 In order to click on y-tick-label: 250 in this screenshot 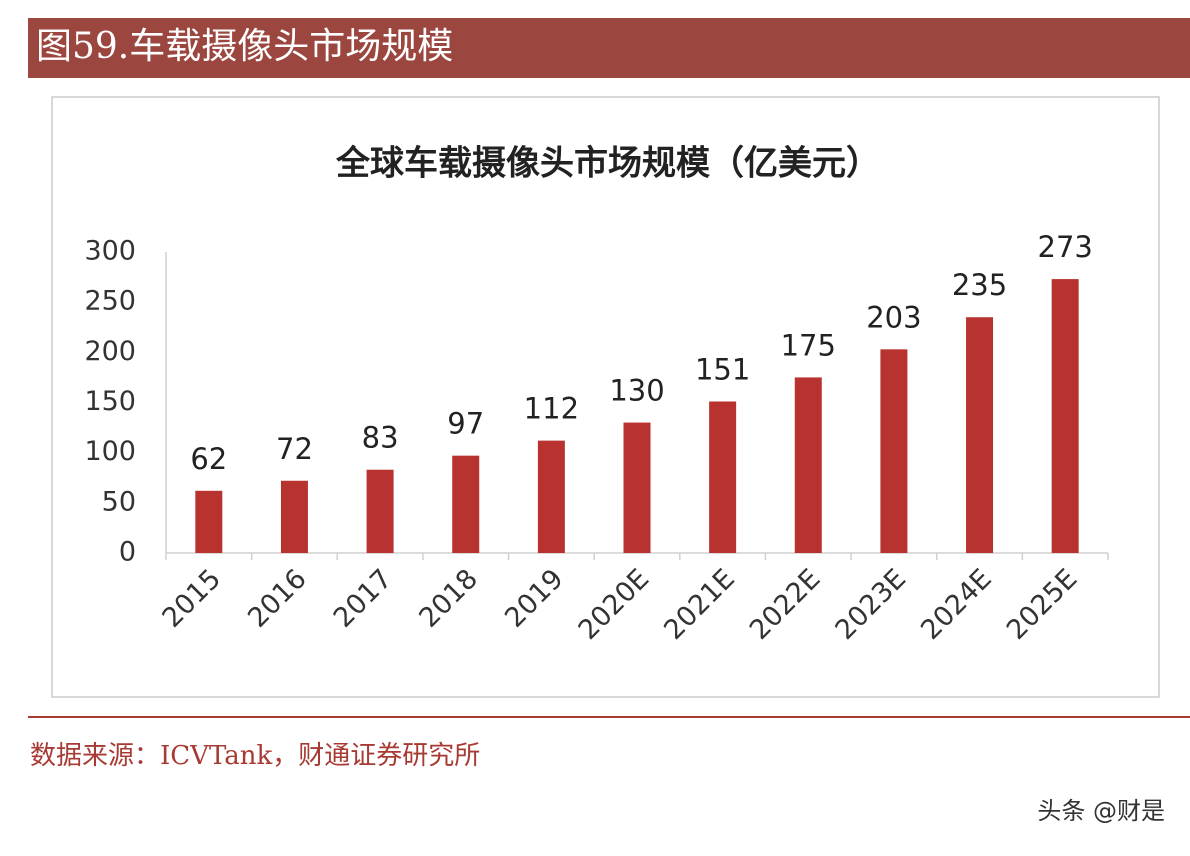, I will do `click(110, 301)`.